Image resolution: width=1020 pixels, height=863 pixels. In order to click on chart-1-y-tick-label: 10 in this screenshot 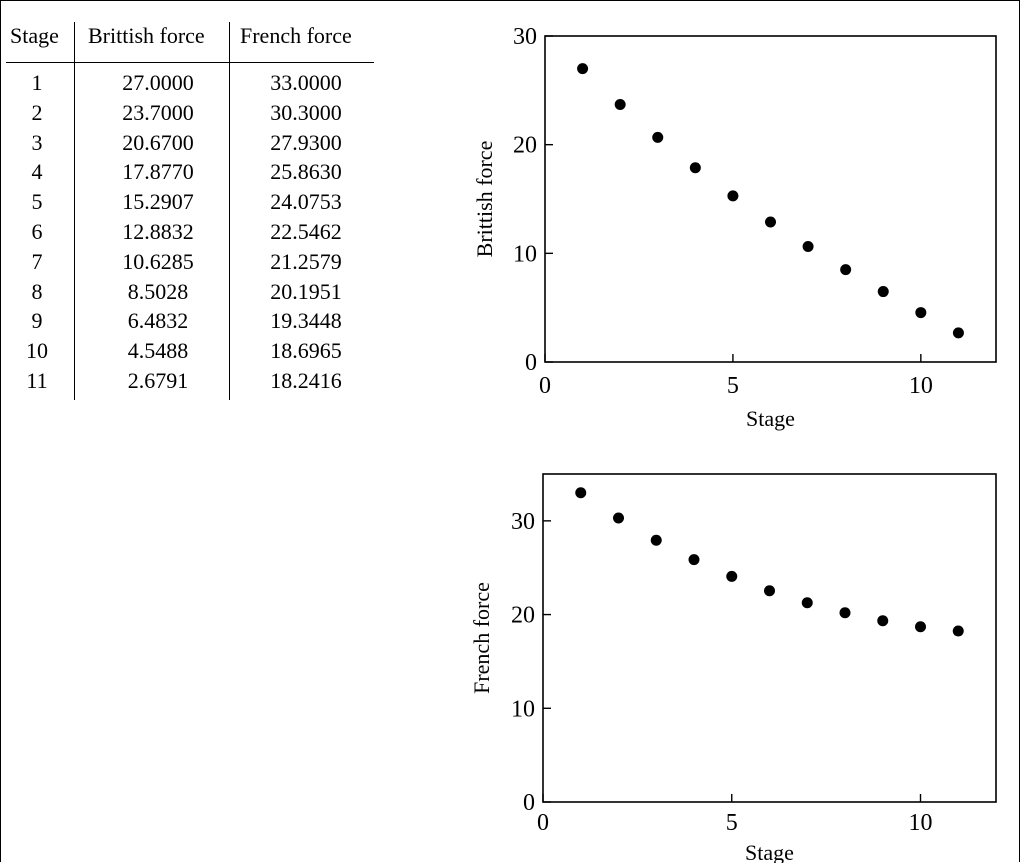, I will do `click(525, 254)`.